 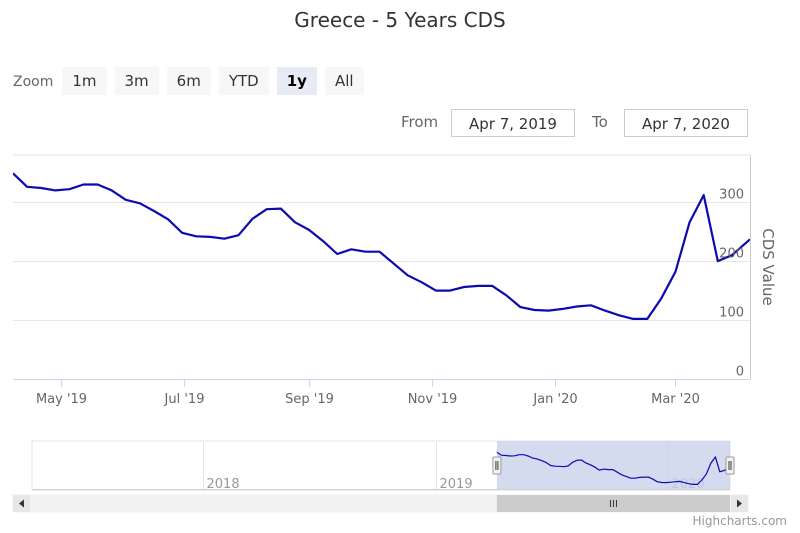 I want to click on from-label: From, so click(x=420, y=122).